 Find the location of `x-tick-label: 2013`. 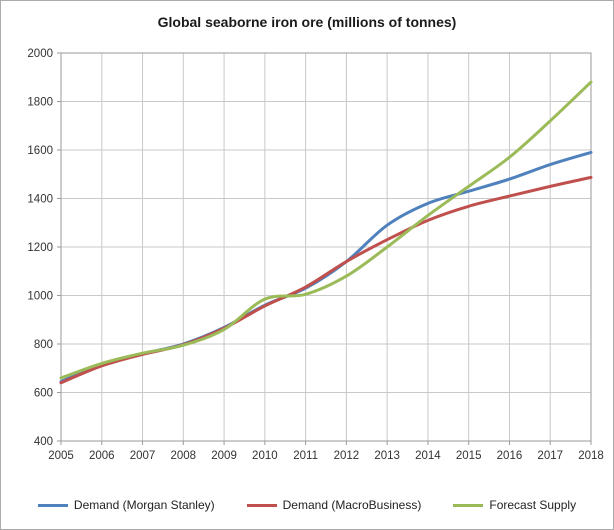

x-tick-label: 2013 is located at coordinates (387, 456).